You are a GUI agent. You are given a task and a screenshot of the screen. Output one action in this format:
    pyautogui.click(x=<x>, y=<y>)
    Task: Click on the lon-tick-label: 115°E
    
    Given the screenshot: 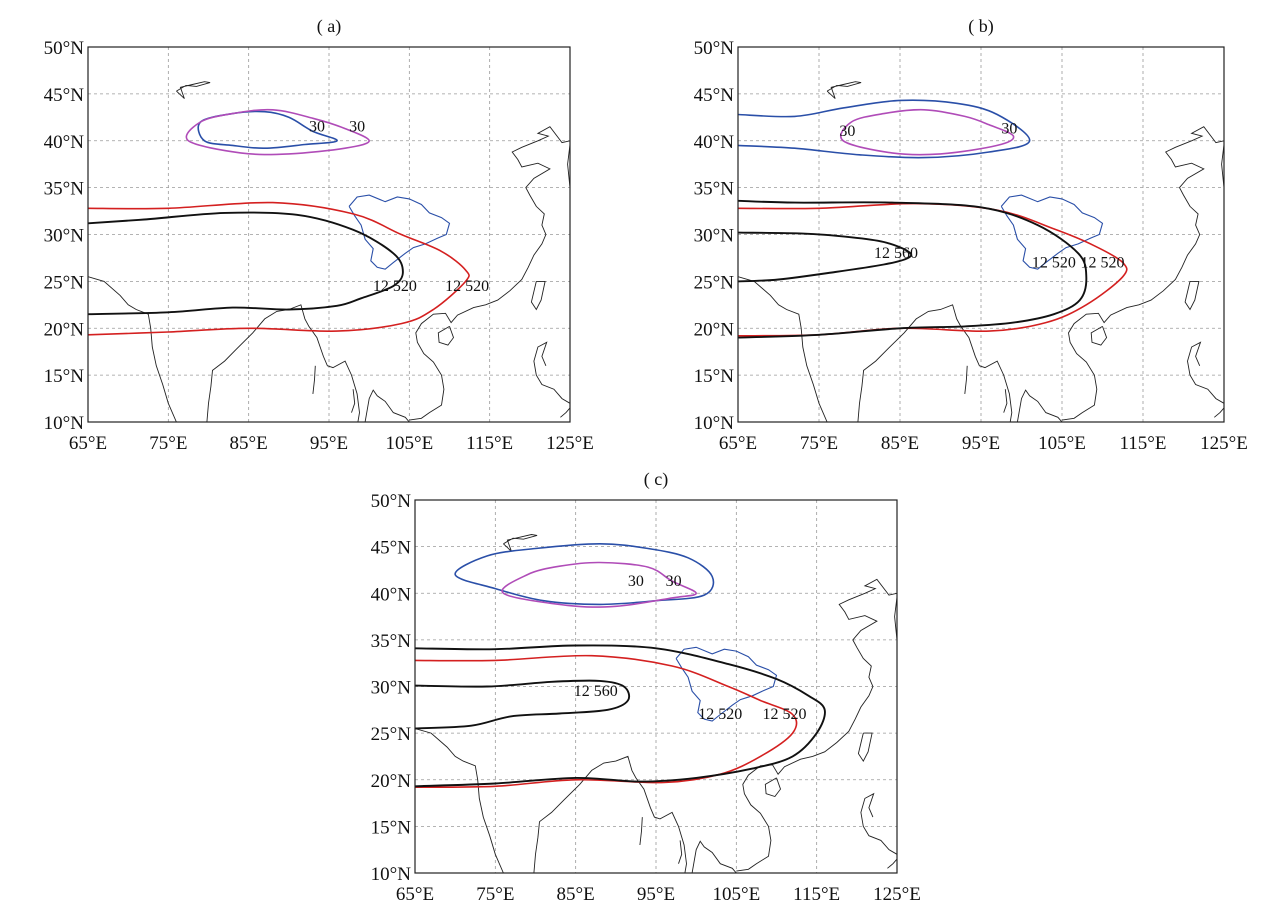 What is the action you would take?
    pyautogui.click(x=816, y=894)
    